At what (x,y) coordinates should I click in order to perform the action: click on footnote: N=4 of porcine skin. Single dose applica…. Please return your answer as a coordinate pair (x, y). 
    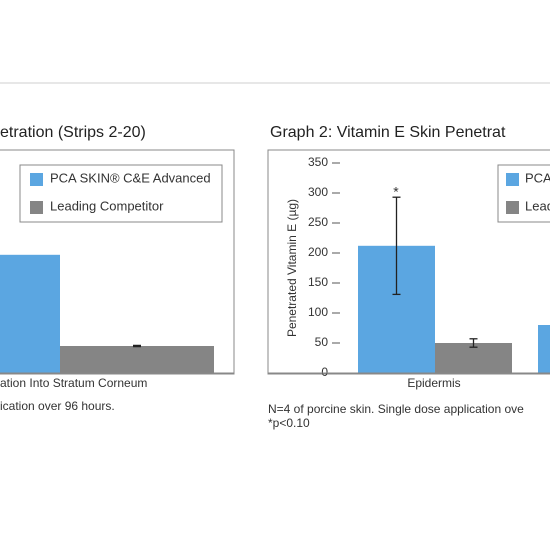
    Looking at the image, I should click on (396, 409).